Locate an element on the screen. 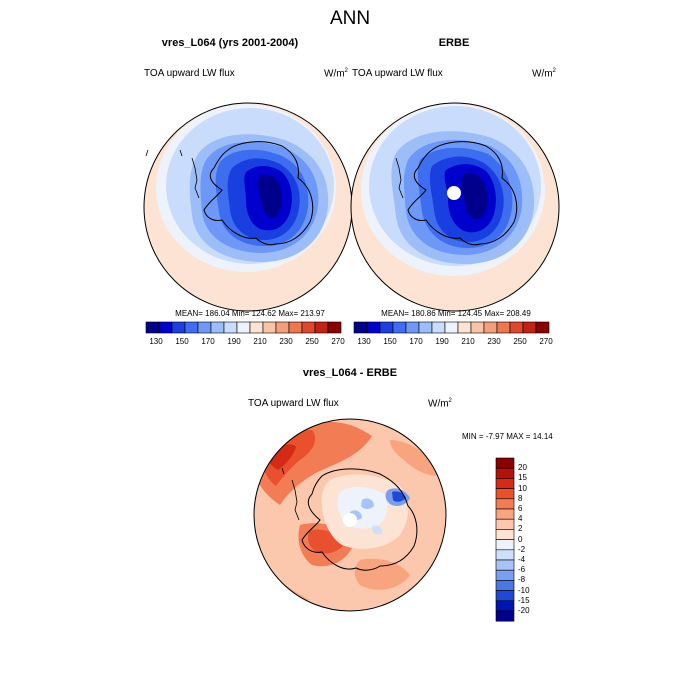 This screenshot has width=700, height=700. colorbar-diff-tick: 20 is located at coordinates (522, 468).